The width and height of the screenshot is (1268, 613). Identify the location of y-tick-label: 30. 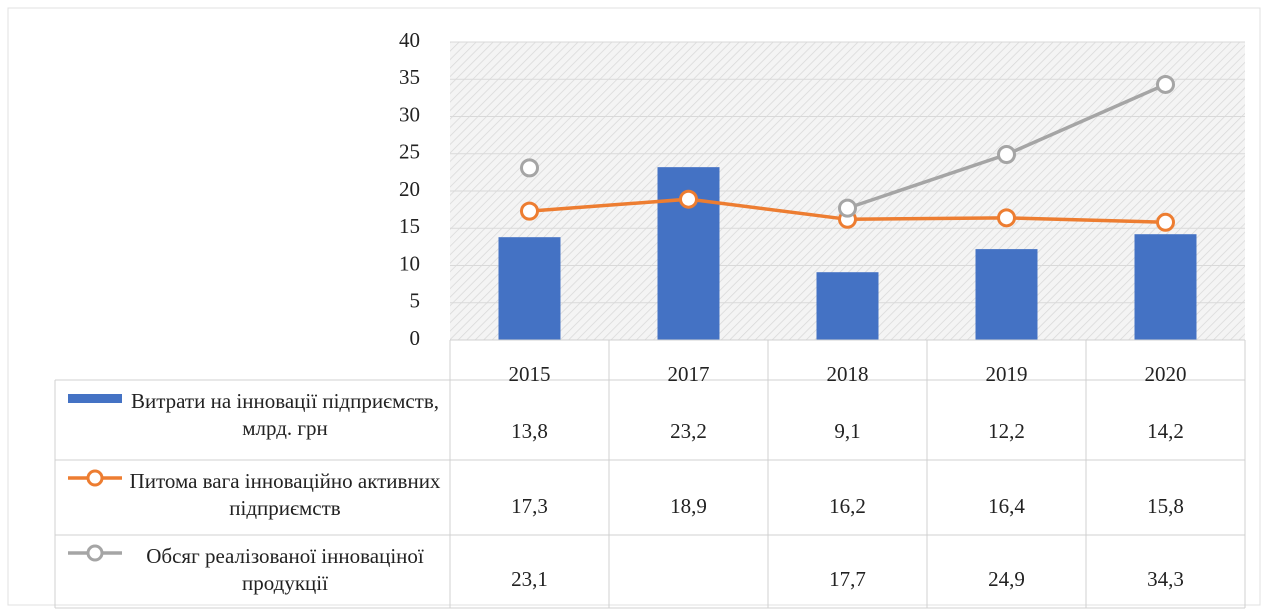
(409, 114).